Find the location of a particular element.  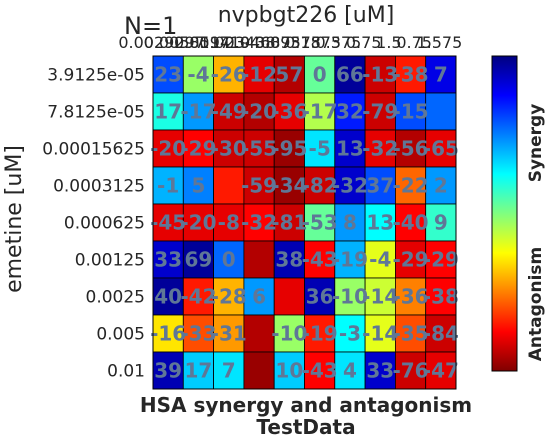

cell-value-label-r3-c5: -82 is located at coordinates (320, 186).